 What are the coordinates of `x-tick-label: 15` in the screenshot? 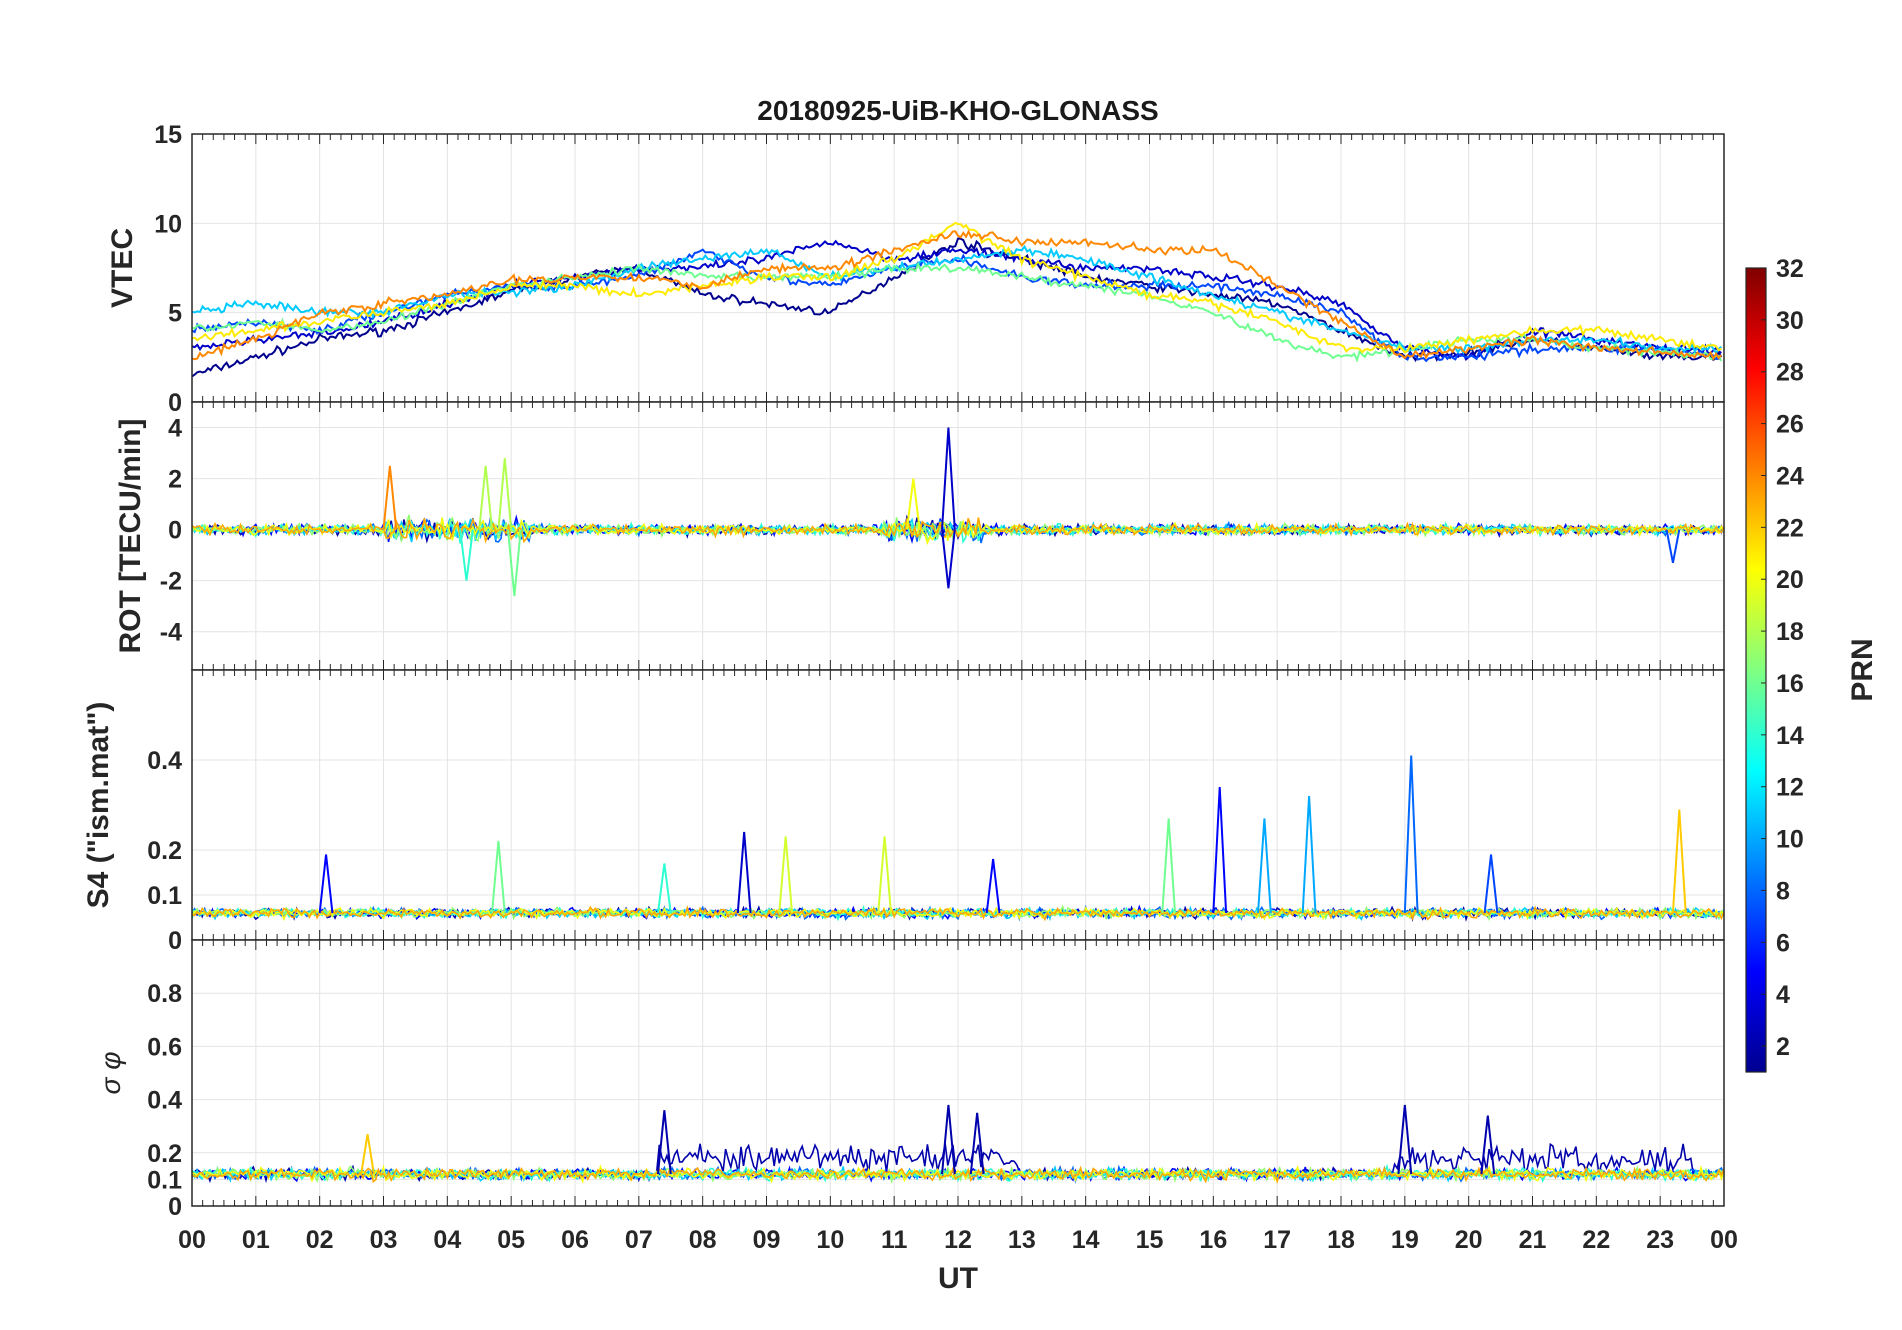 It's located at (1150, 1240).